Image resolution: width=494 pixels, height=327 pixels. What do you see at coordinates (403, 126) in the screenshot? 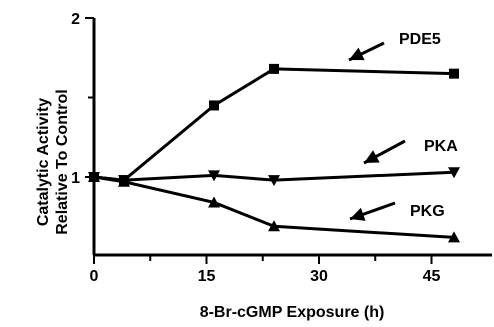
I see `series-annotations: PDE5 PKA PKG` at bounding box center [403, 126].